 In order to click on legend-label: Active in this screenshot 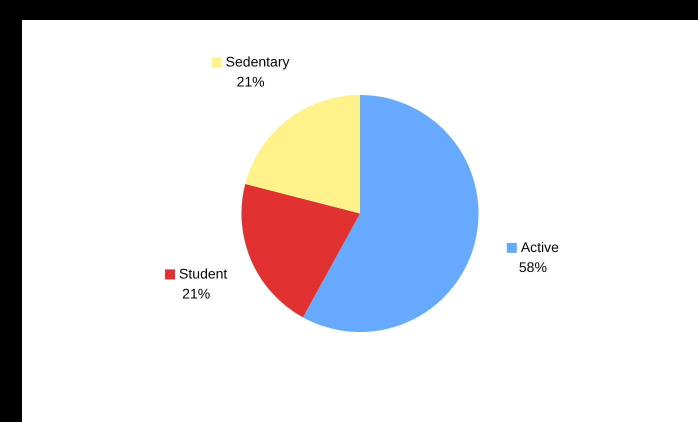, I will do `click(540, 246)`.